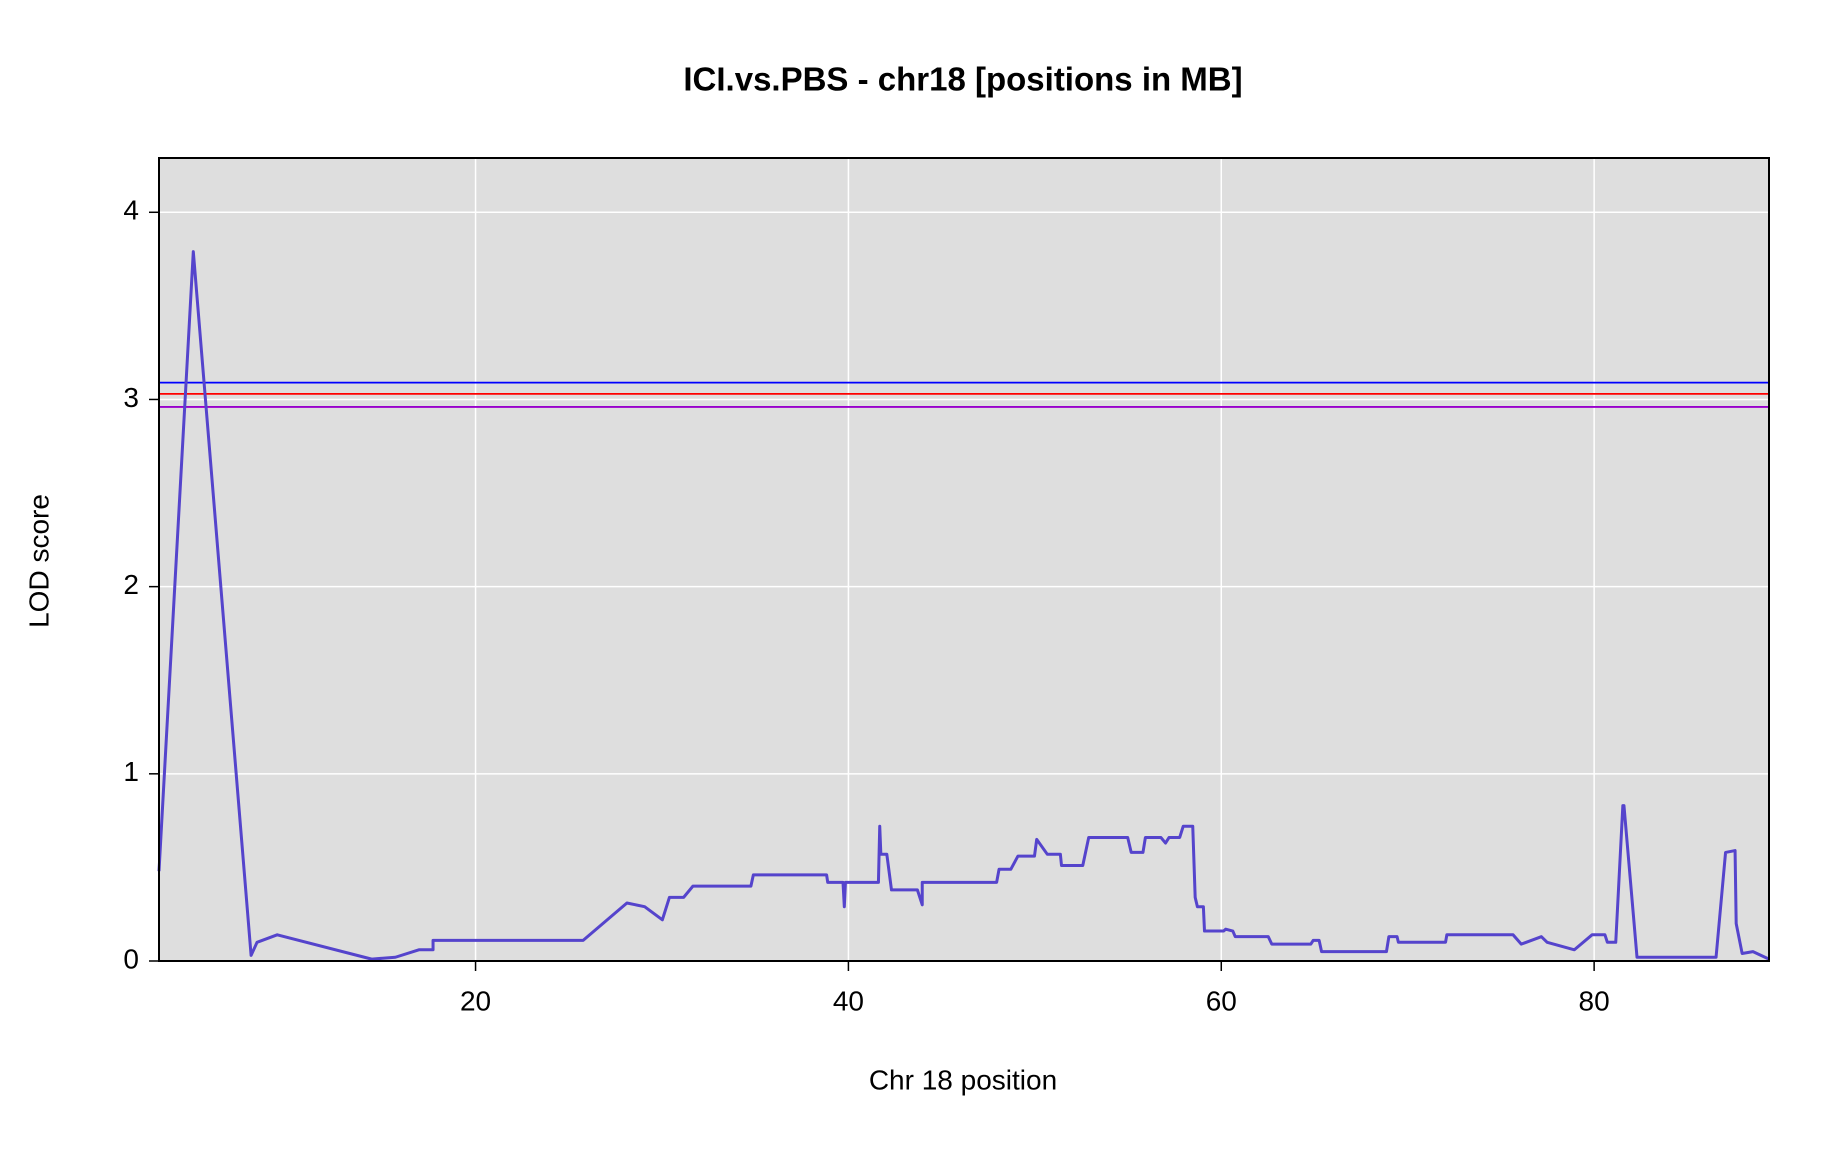  I want to click on y-tick-label: 3, so click(131, 397).